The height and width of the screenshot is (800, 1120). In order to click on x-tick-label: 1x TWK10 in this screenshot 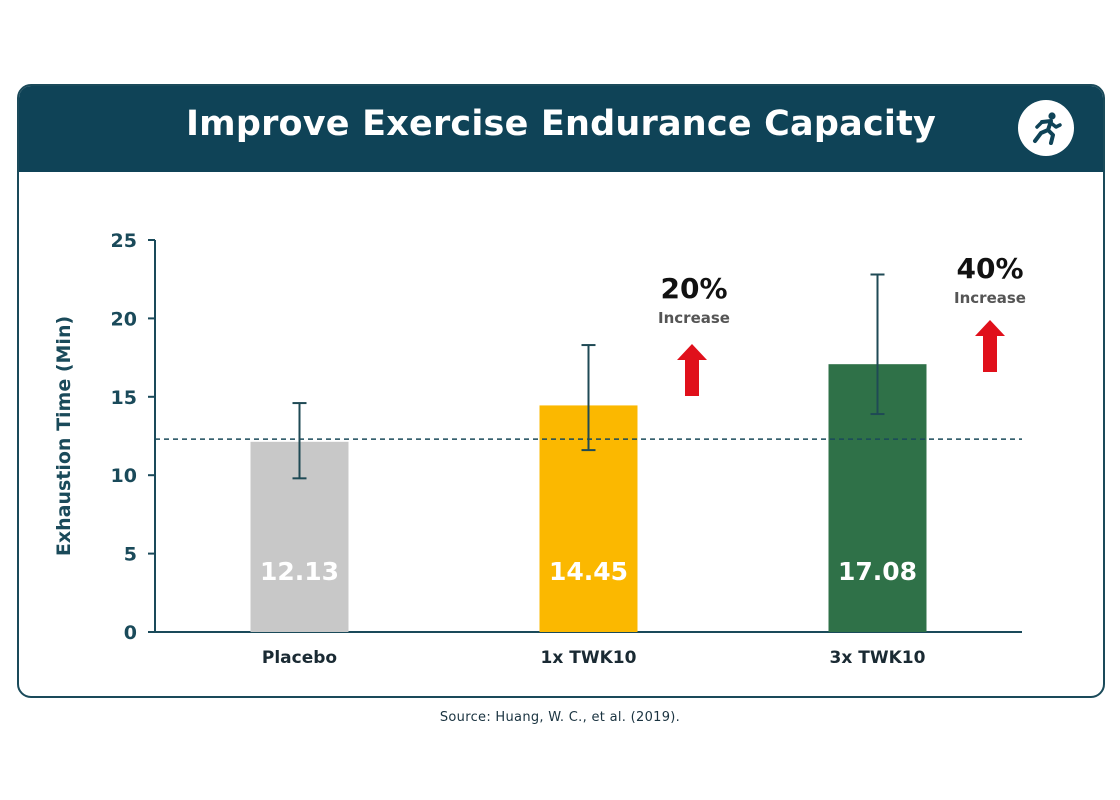, I will do `click(589, 658)`.